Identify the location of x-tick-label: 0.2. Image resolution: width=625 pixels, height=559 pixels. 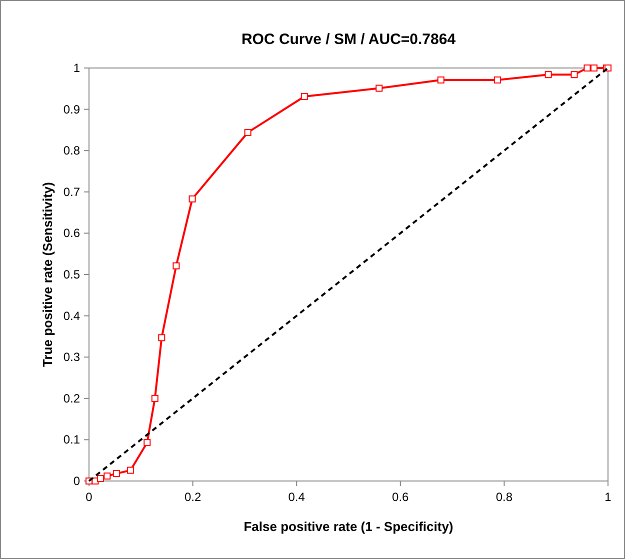
(193, 497).